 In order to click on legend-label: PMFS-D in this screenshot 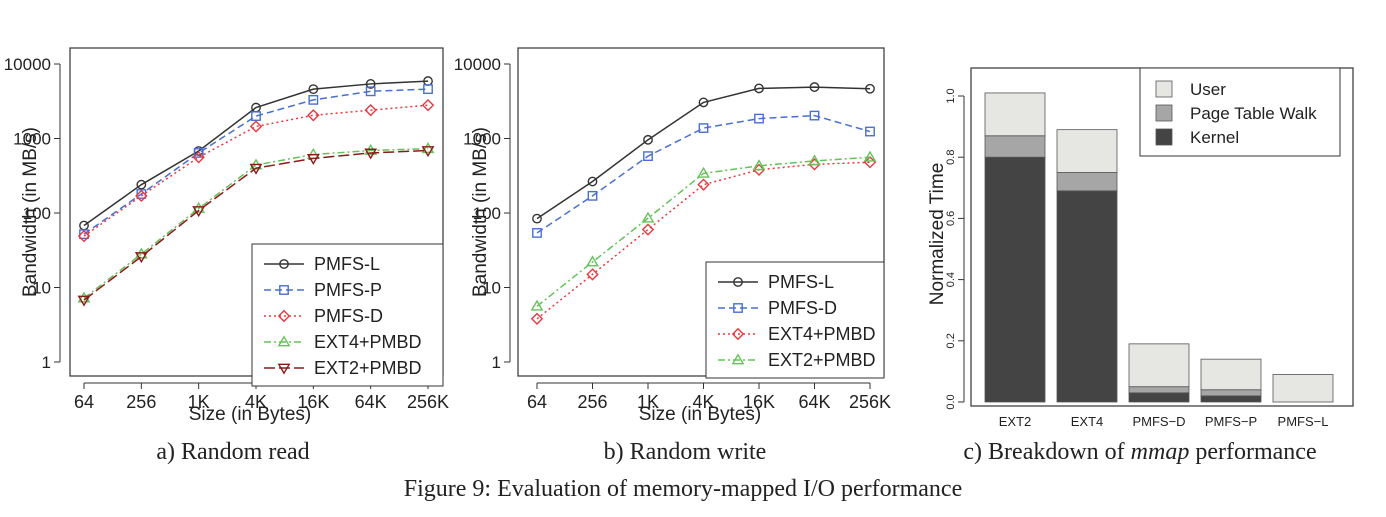, I will do `click(802, 308)`.